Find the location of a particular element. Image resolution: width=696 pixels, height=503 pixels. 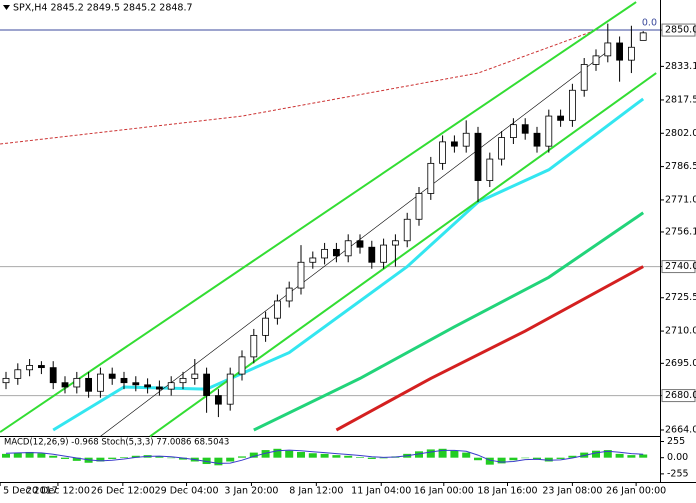

x-tick-label: 11 Jan 04:00 is located at coordinates (381, 491).